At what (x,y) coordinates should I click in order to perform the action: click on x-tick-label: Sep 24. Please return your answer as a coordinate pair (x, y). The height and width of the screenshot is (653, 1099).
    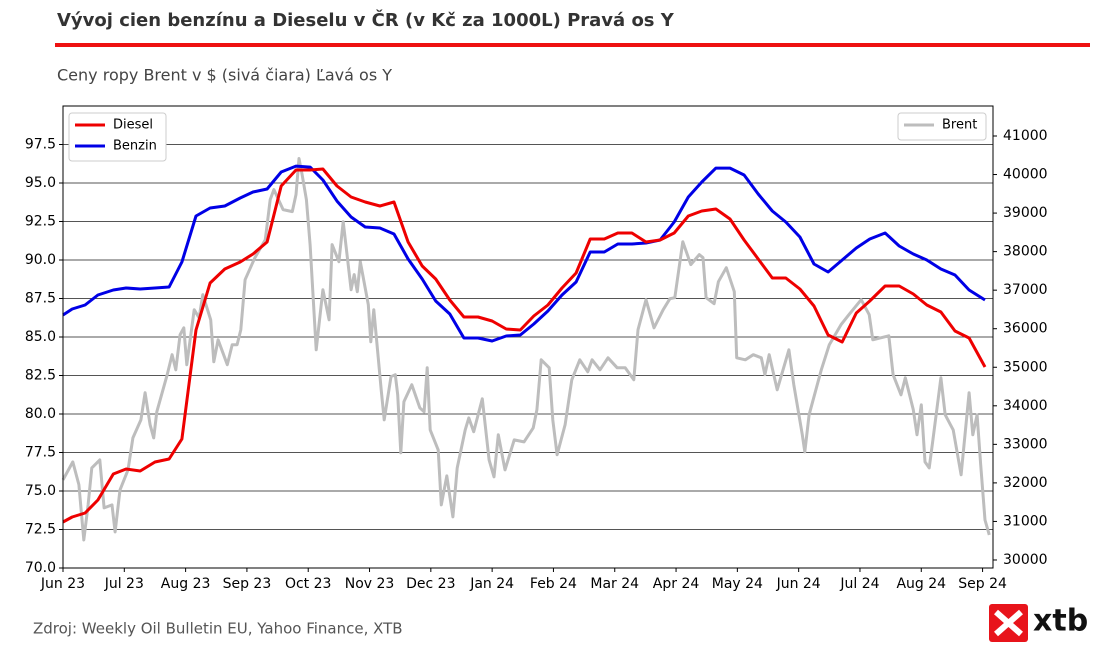
    Looking at the image, I should click on (982, 584).